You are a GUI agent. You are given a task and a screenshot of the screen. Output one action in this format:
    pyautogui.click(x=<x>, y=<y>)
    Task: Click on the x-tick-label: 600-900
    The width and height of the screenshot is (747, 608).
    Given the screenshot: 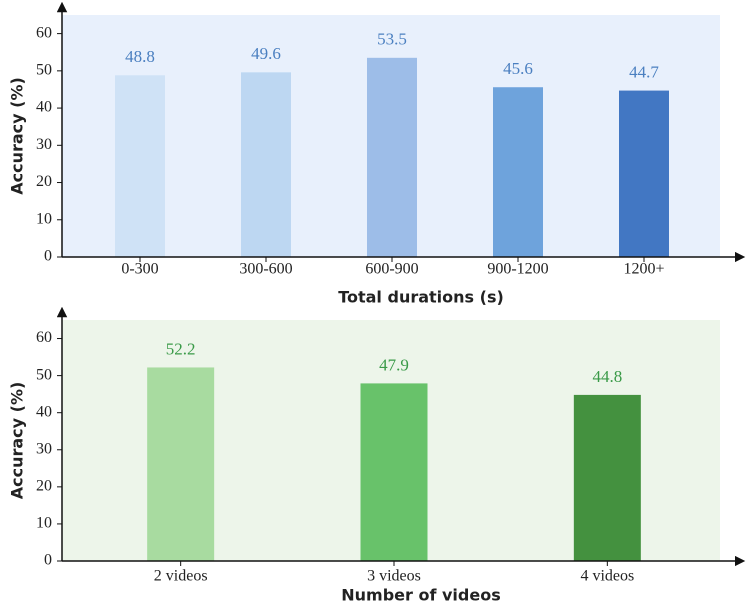 What is the action you would take?
    pyautogui.click(x=391, y=269)
    